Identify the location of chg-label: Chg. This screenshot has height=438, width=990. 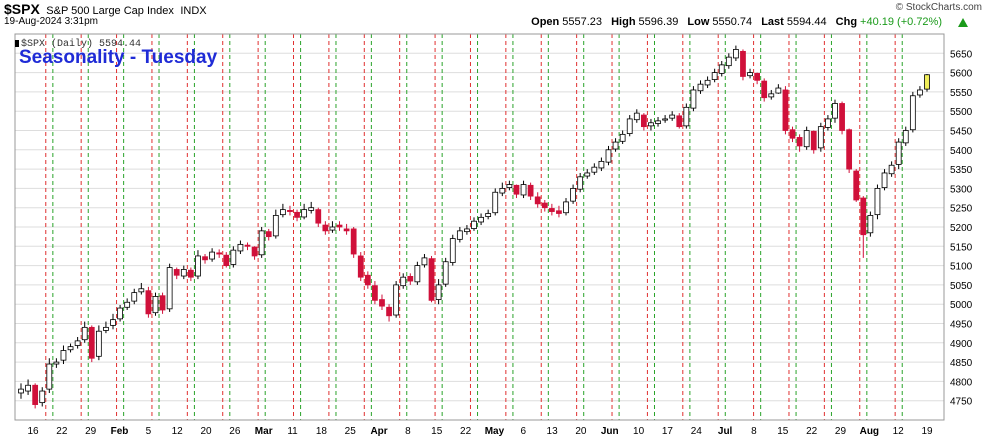
(846, 22).